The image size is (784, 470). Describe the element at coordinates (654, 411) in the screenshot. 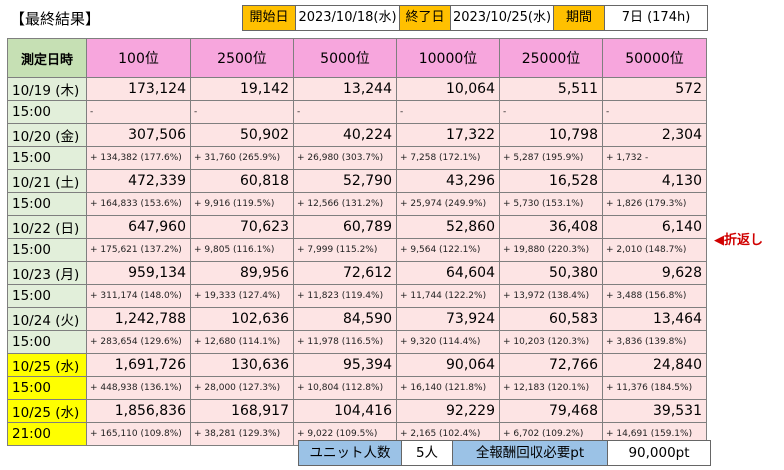

I see `rank-value: 39,531` at that location.